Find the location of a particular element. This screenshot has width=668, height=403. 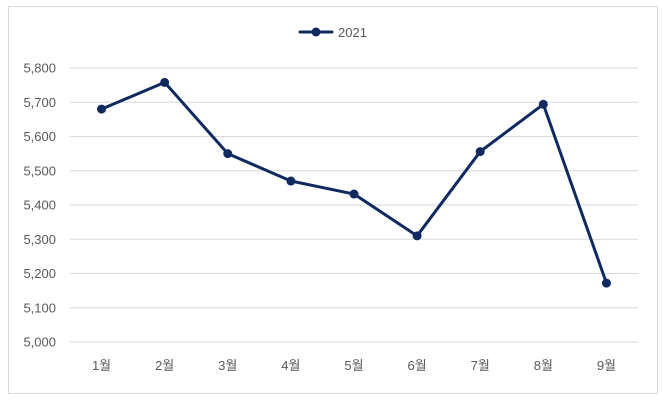

y-tick-label: 5,600 is located at coordinates (39, 136).